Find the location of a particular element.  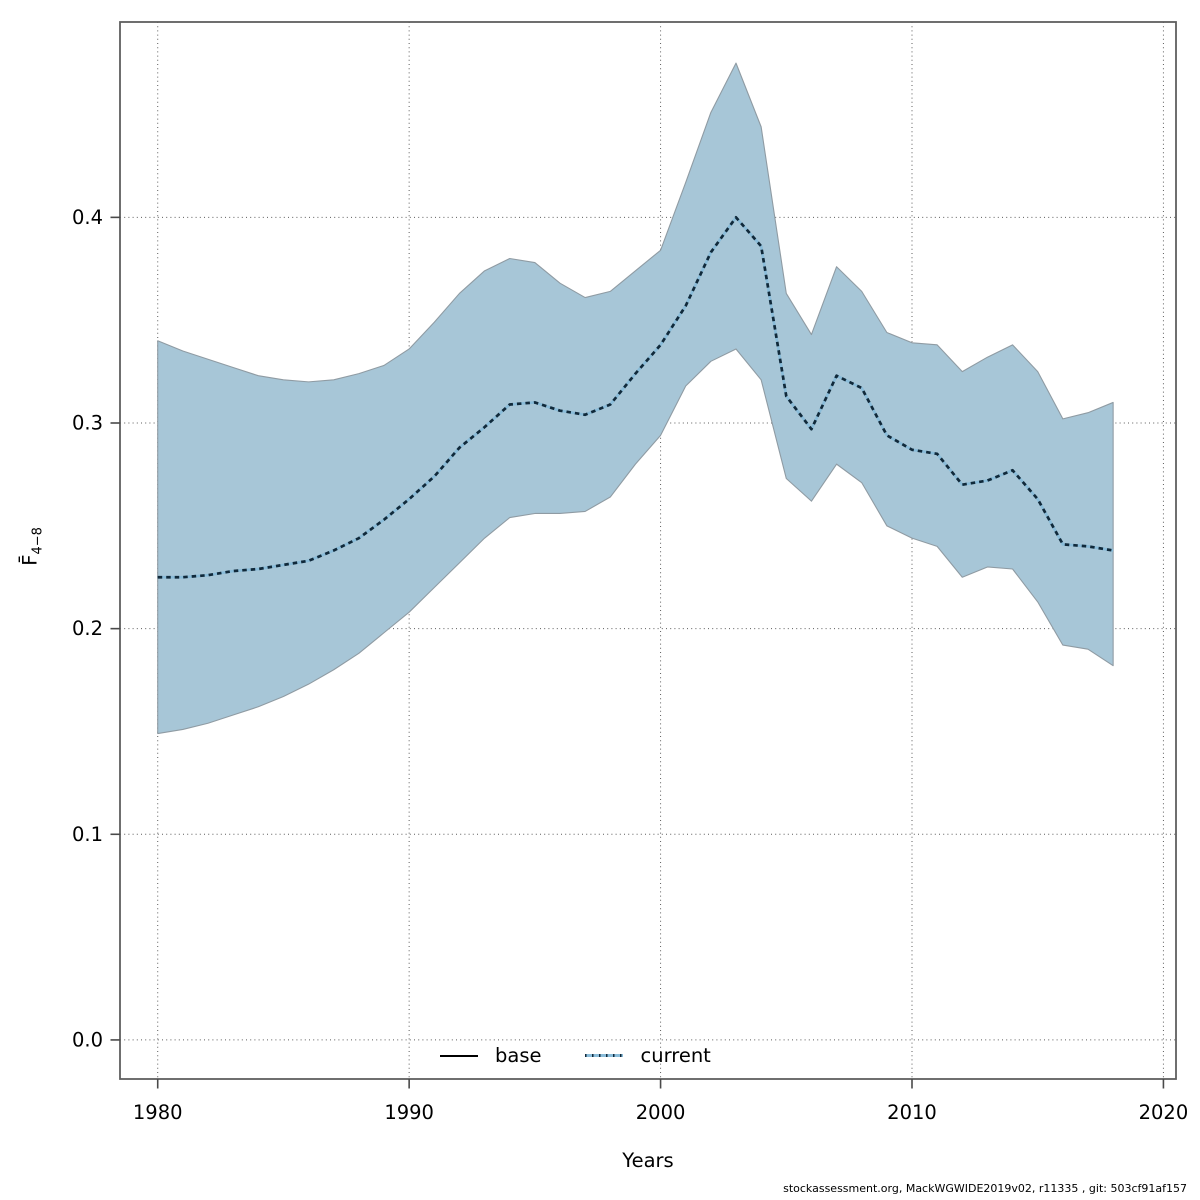

x-tick-label-2010: 2010 is located at coordinates (912, 1112).